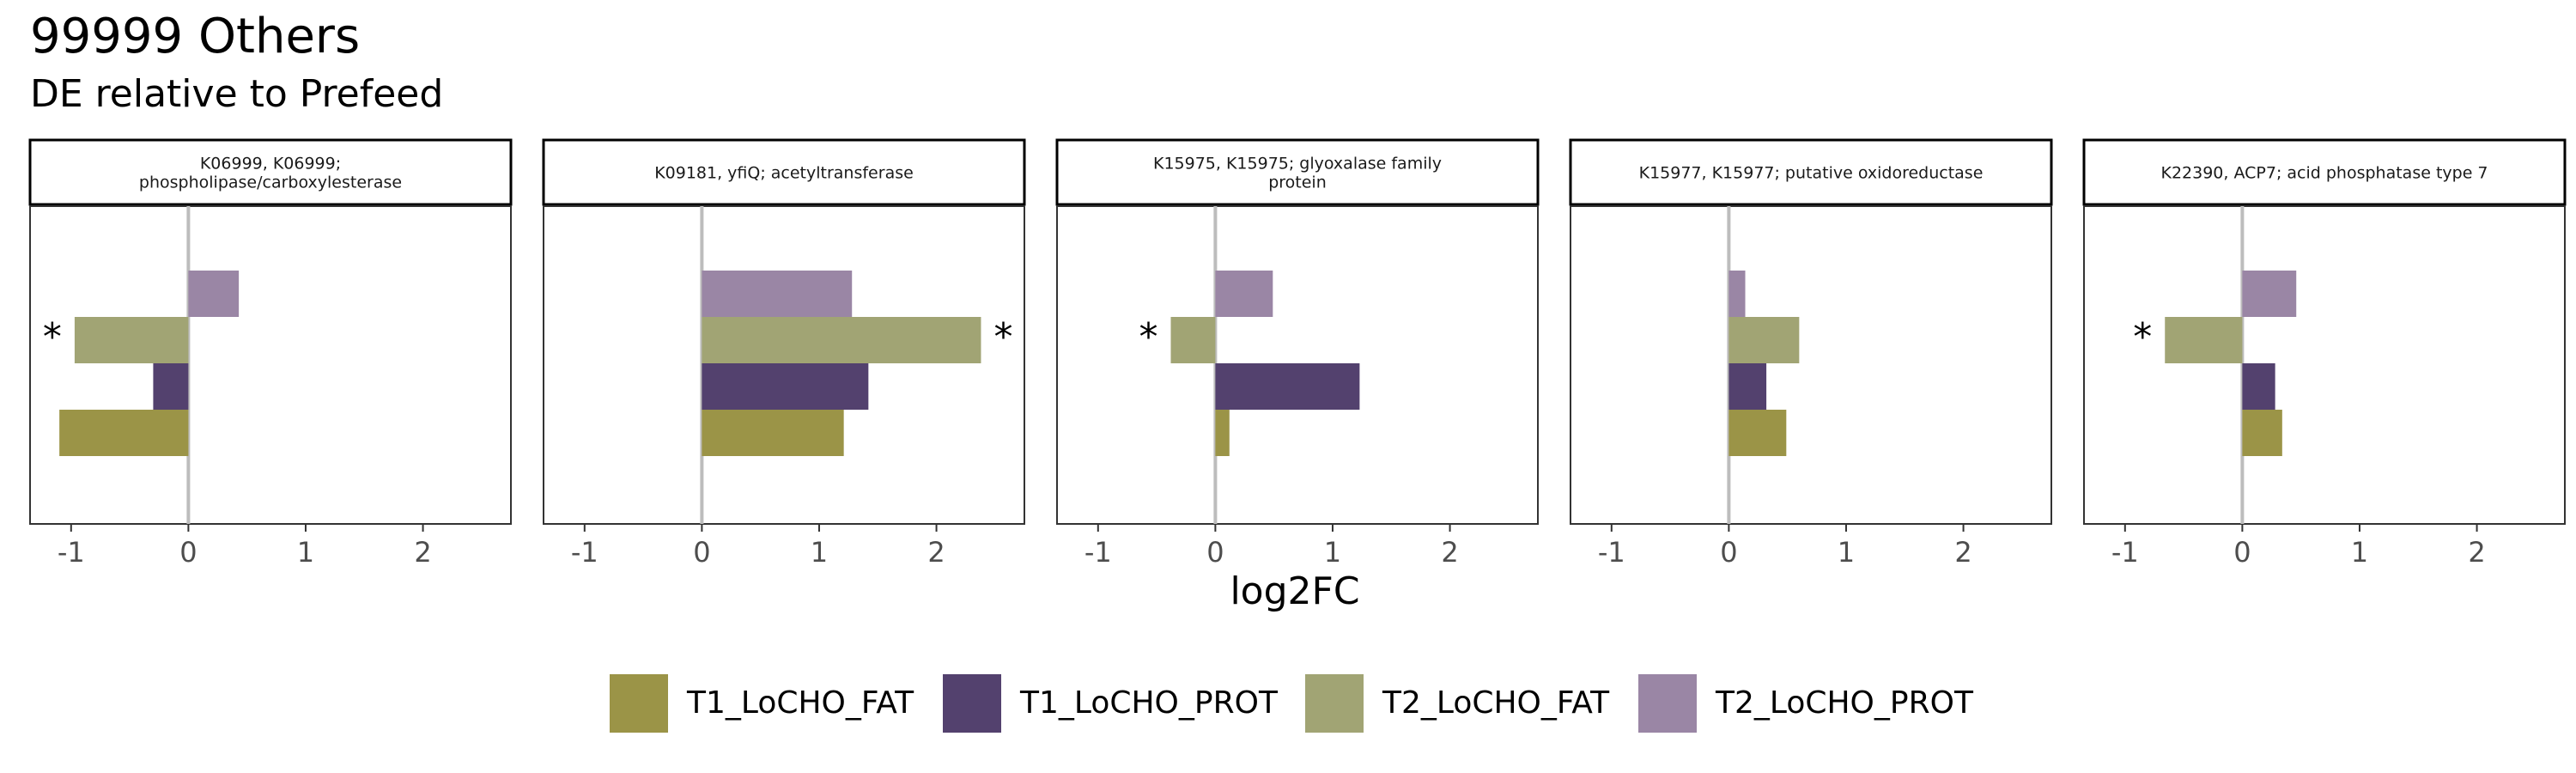 This screenshot has width=2576, height=773. What do you see at coordinates (237, 94) in the screenshot?
I see `chart-subtitle: DE relative to Prefeed` at bounding box center [237, 94].